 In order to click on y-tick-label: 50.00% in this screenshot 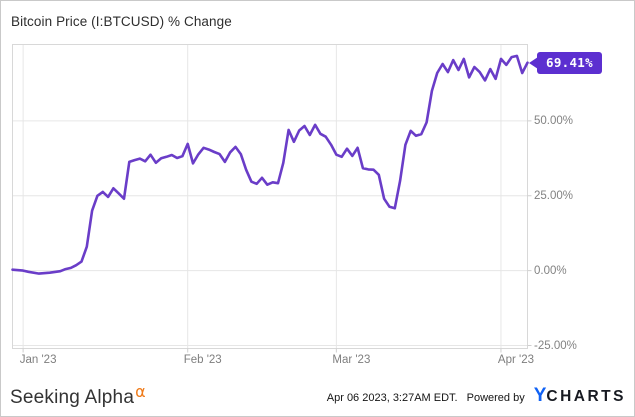, I will do `click(554, 120)`.